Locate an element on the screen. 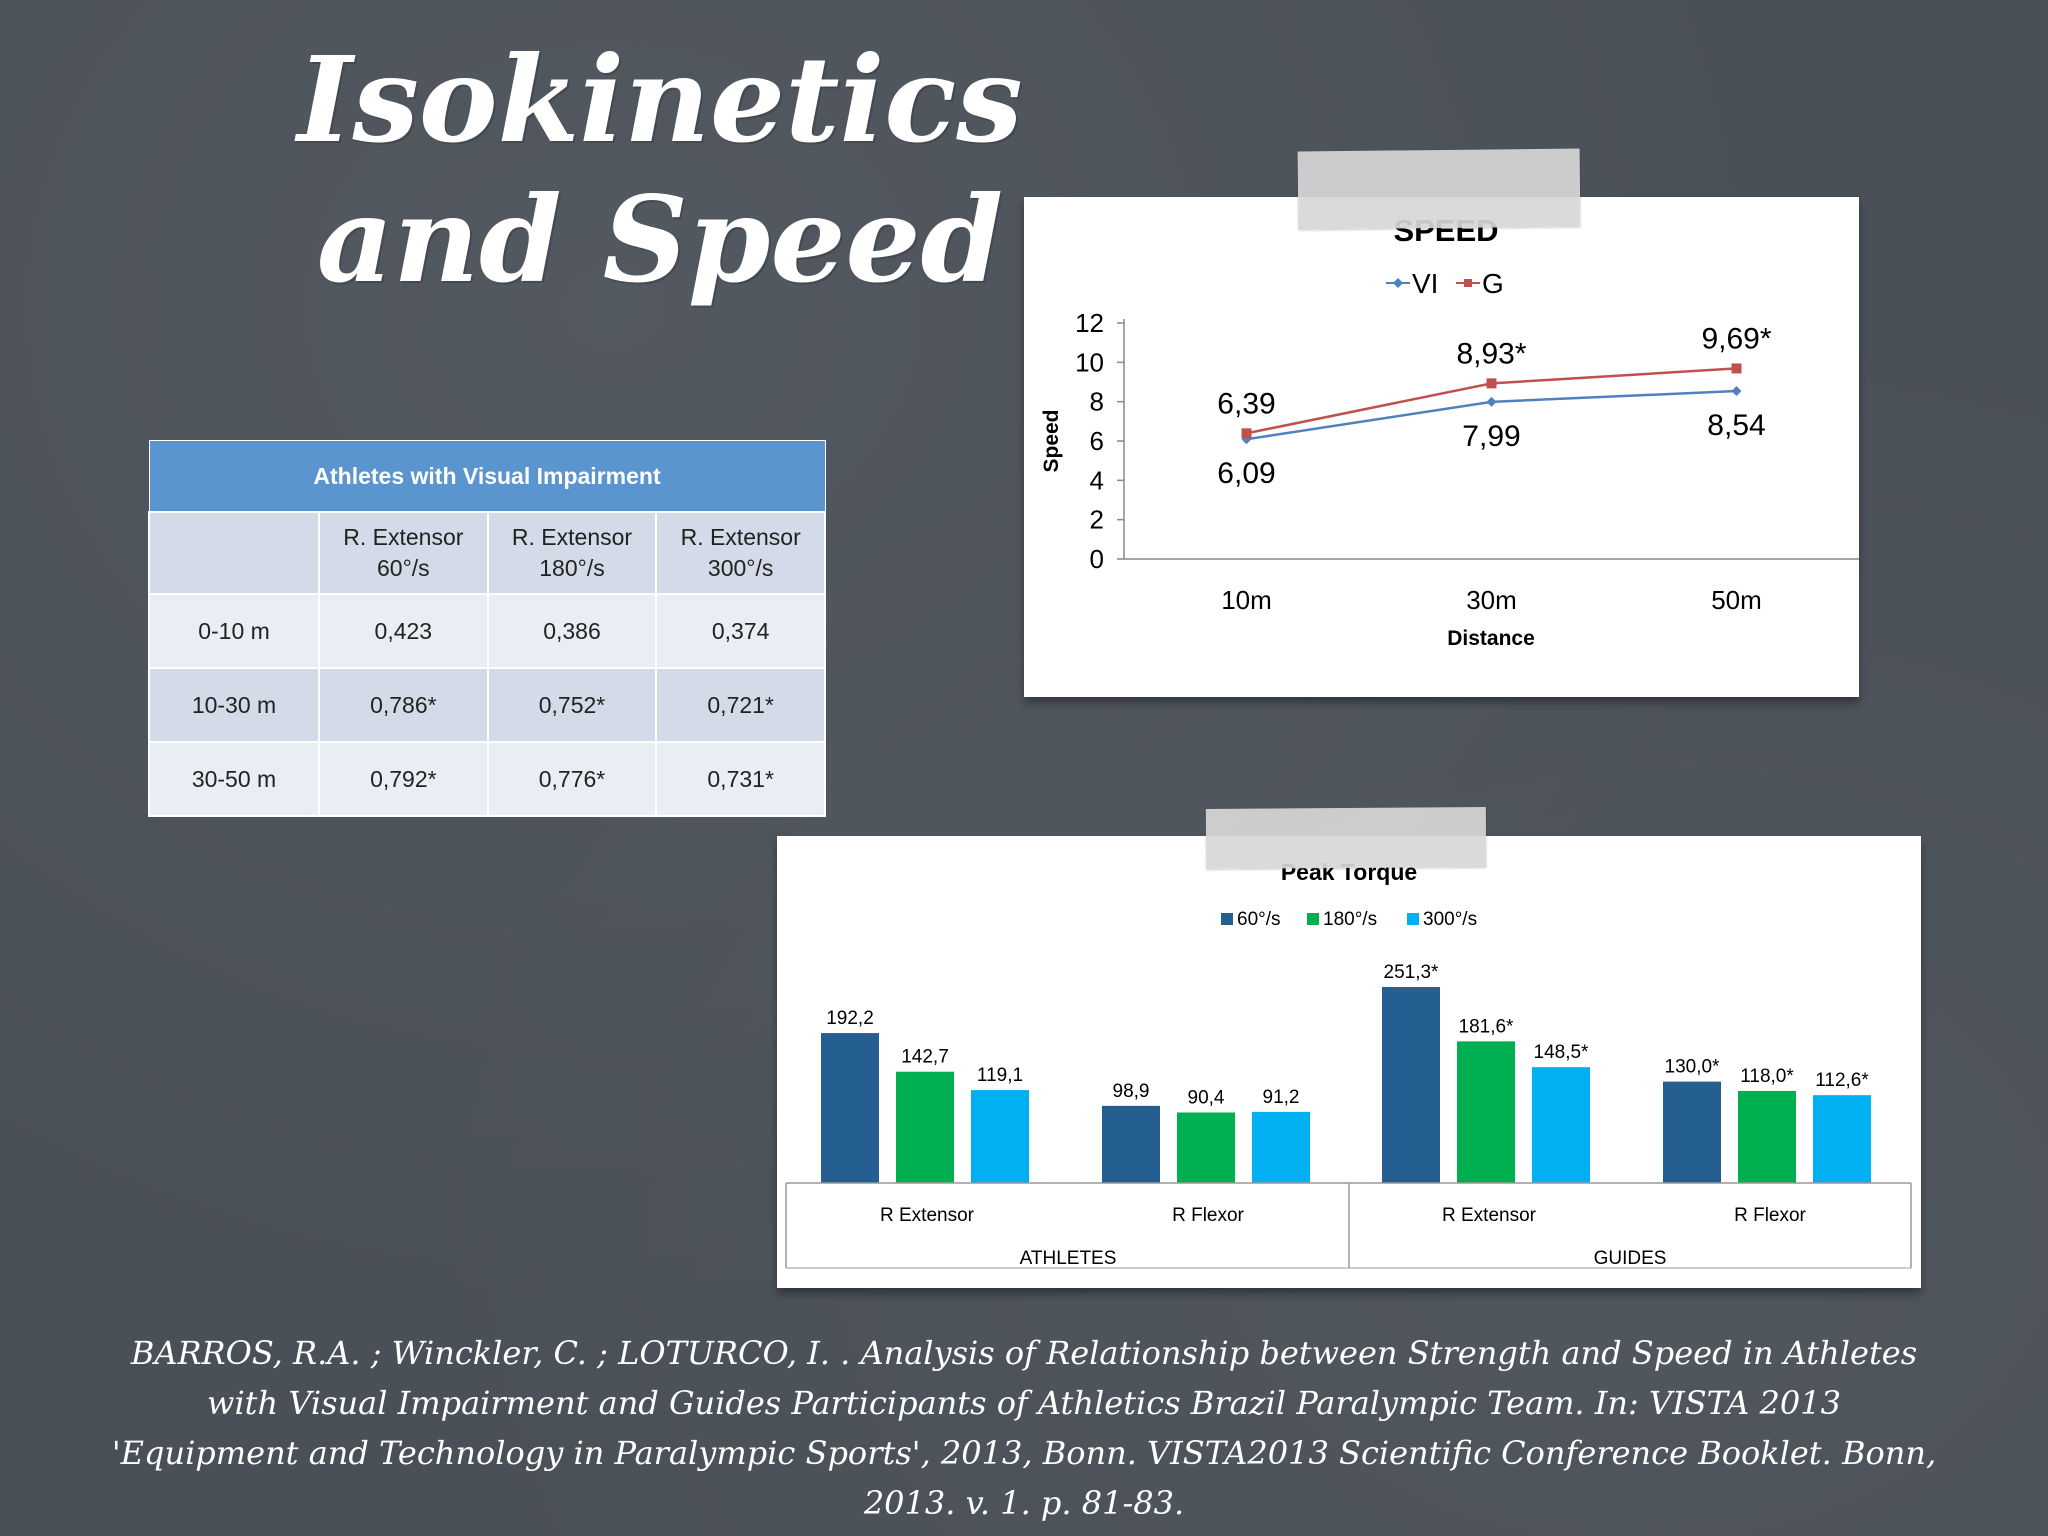 This screenshot has width=2048, height=1536. table-cell: 0,423 is located at coordinates (403, 631).